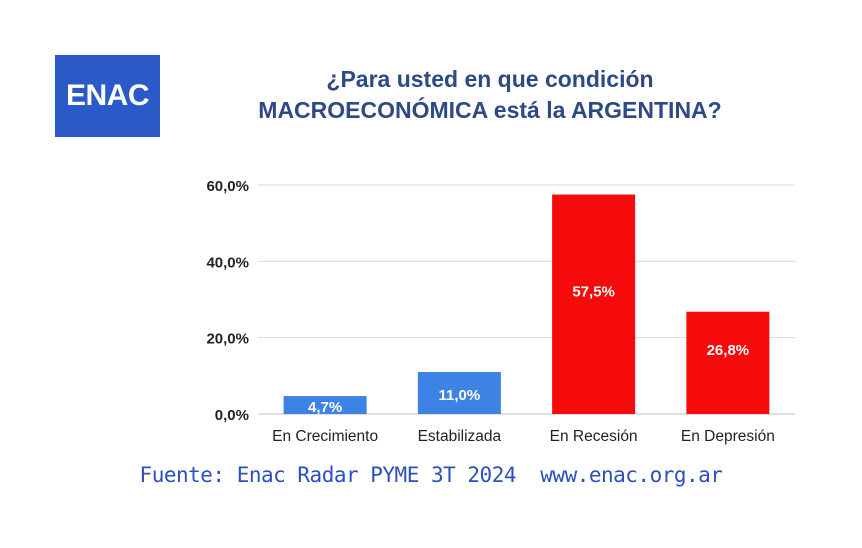 The width and height of the screenshot is (862, 548). What do you see at coordinates (227, 186) in the screenshot?
I see `y-tick-label: 60,0%` at bounding box center [227, 186].